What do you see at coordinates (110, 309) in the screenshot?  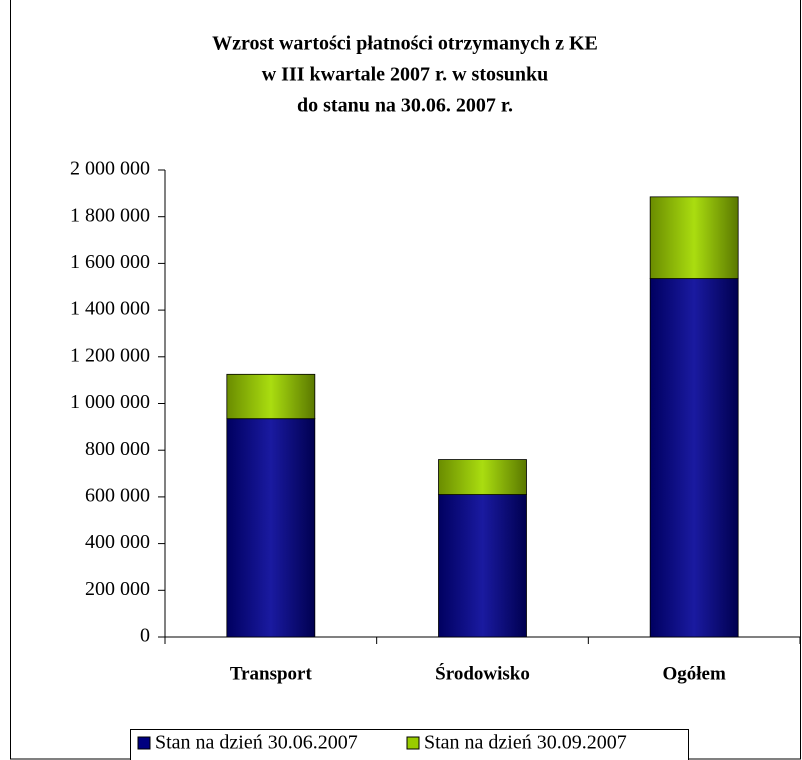 I see `y-tick-label: 1 400 000` at bounding box center [110, 309].